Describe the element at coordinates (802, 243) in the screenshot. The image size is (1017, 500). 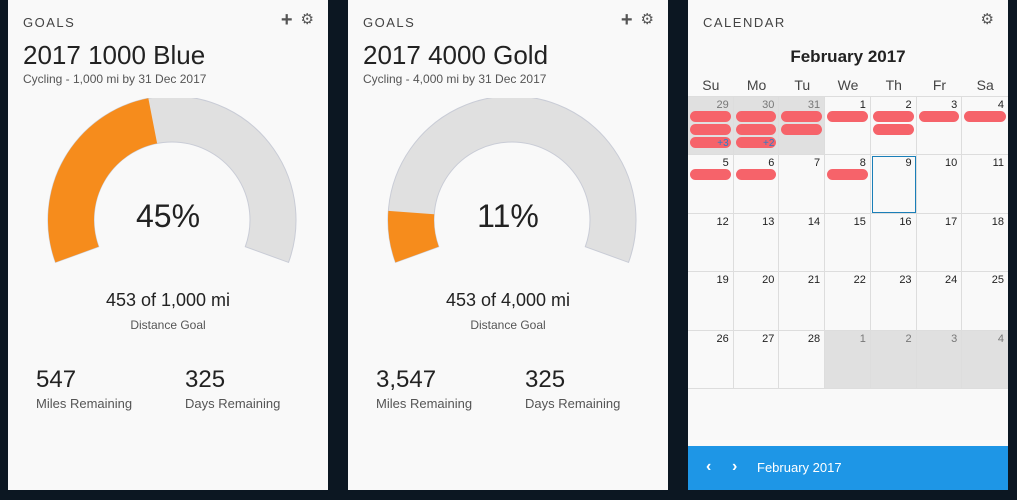
I see `calendar-day: 14` at that location.